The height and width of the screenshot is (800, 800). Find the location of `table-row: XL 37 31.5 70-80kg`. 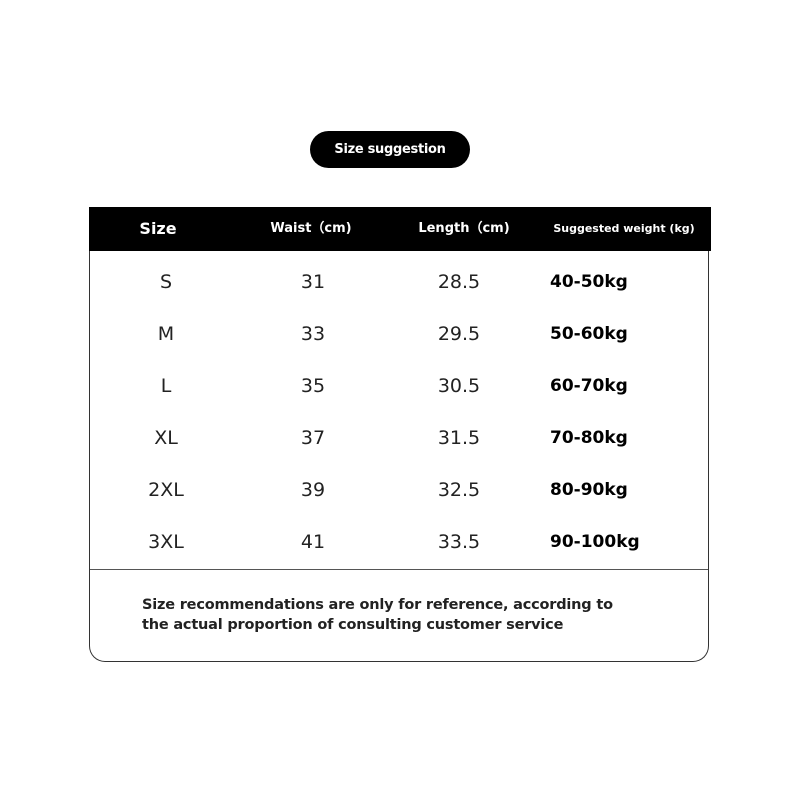

table-row: XL 37 31.5 70-80kg is located at coordinates (400, 438).